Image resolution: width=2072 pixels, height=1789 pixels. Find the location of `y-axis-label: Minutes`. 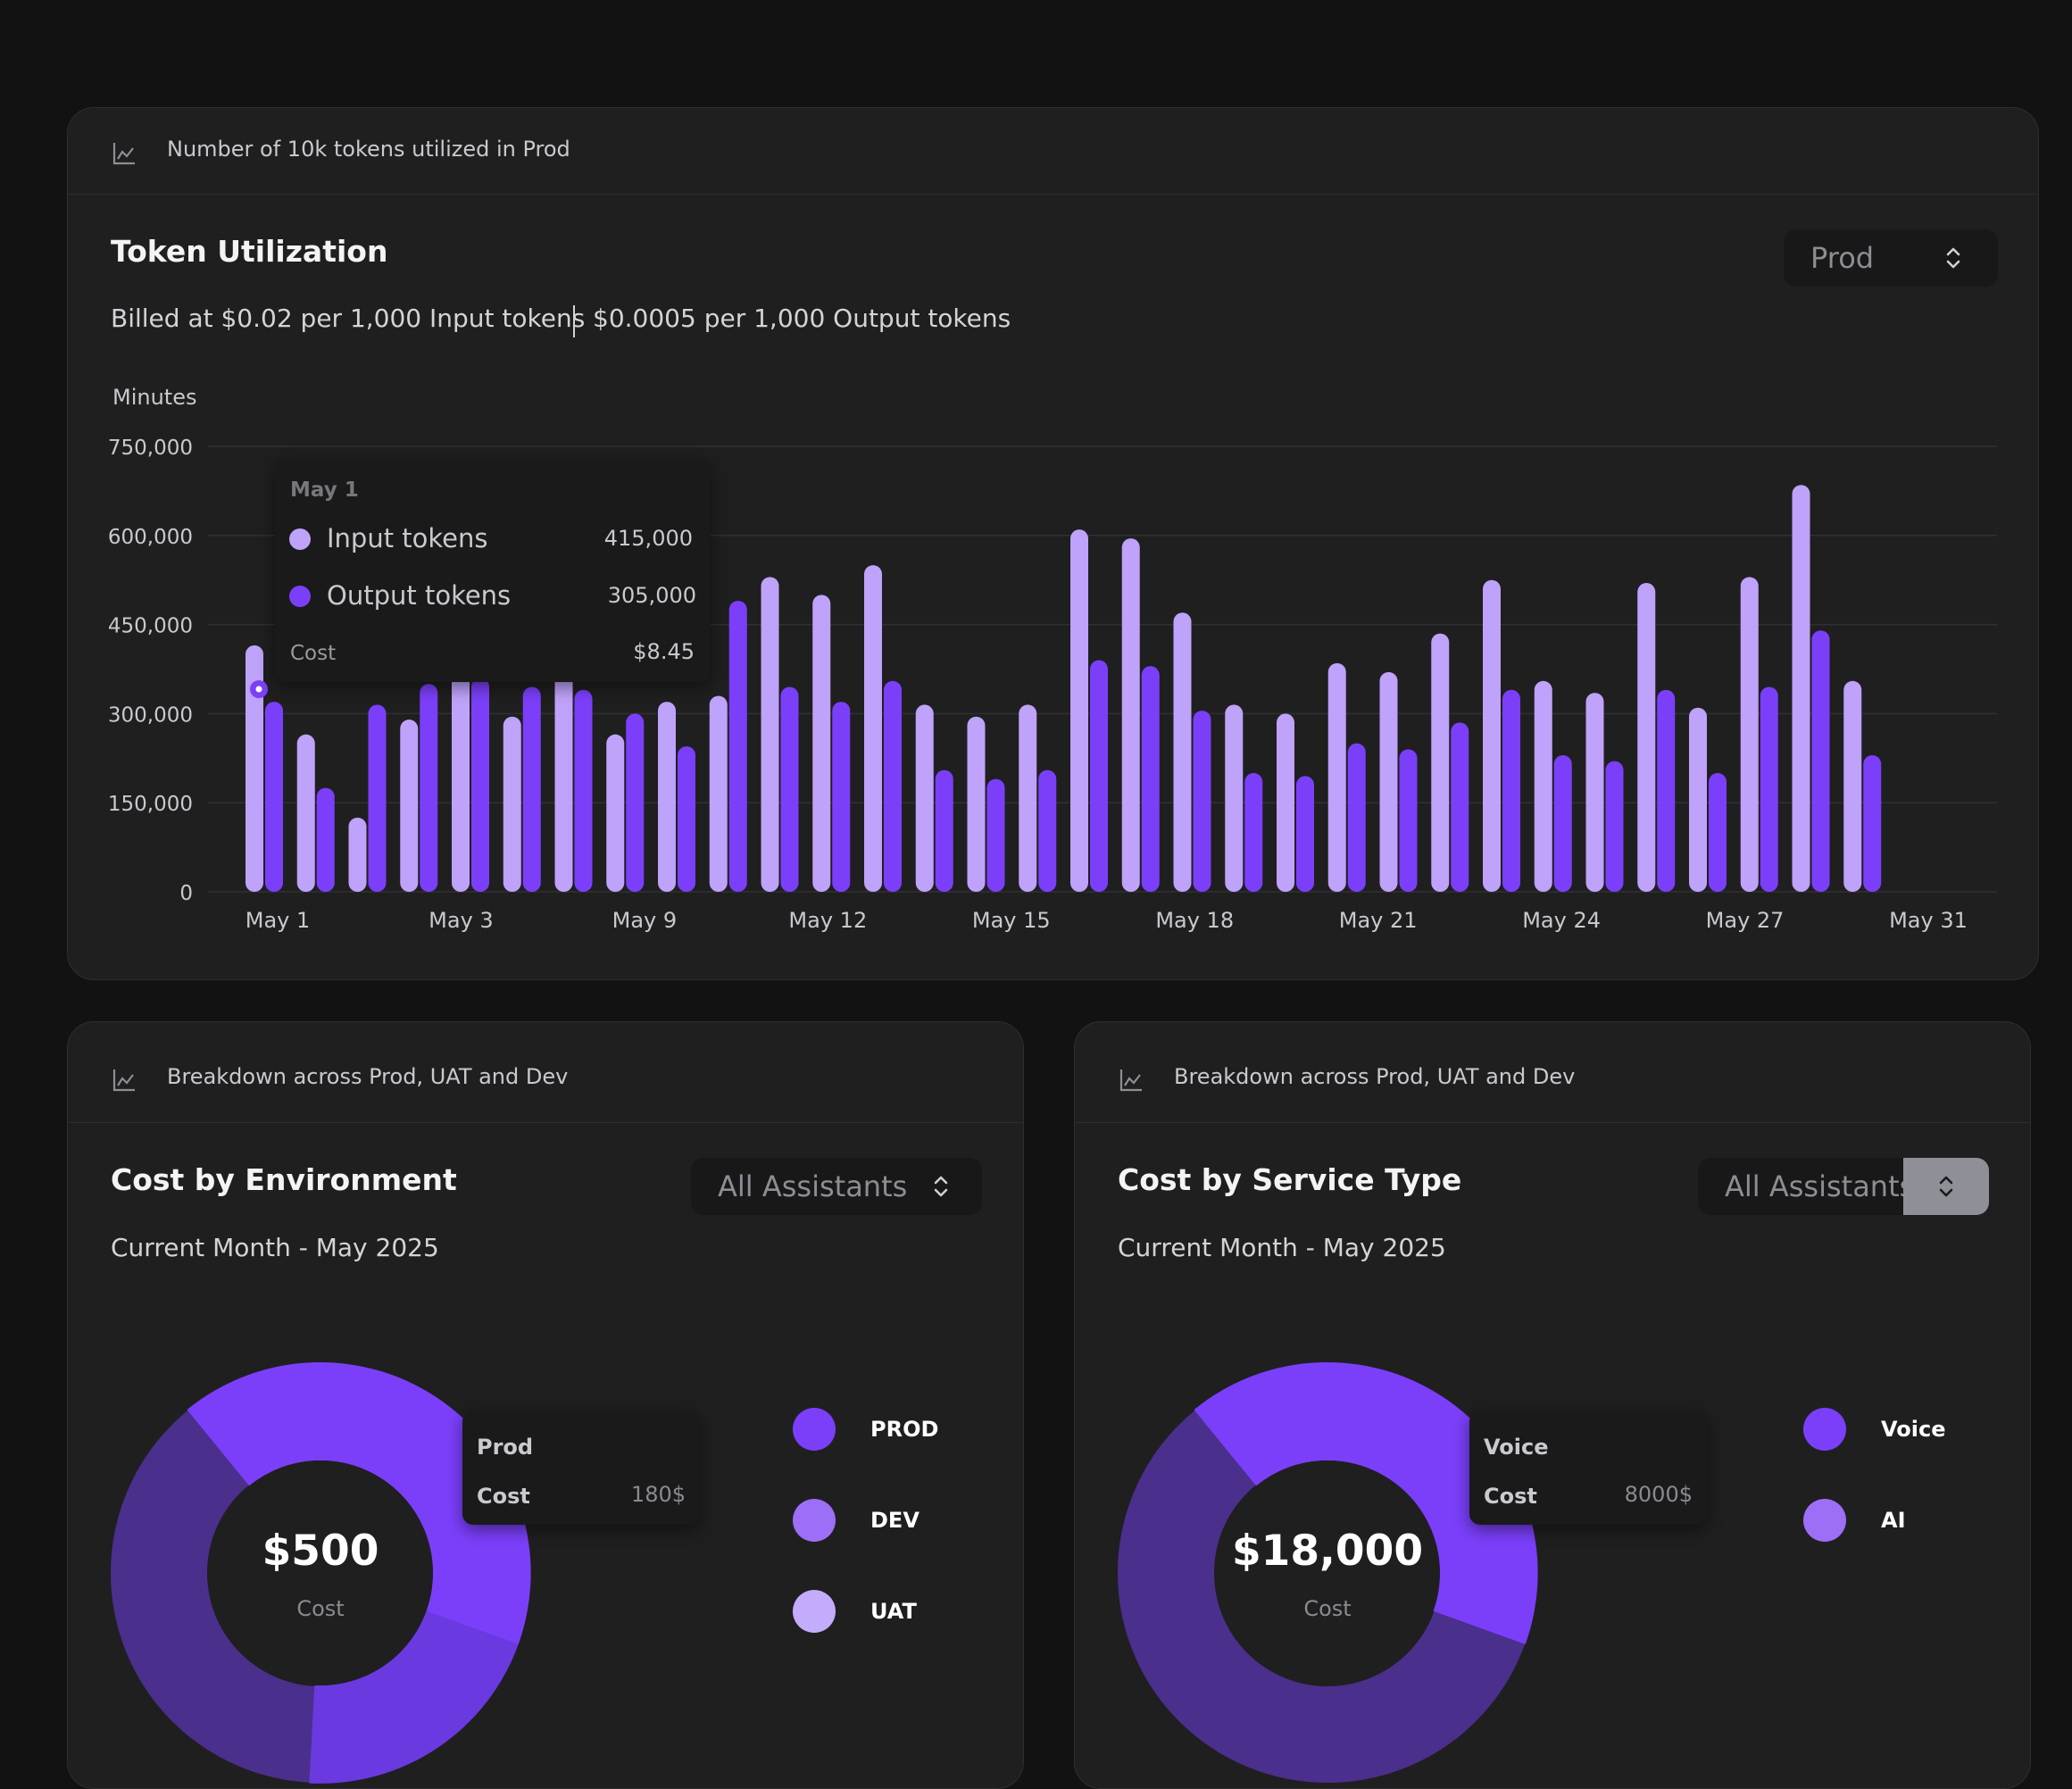

y-axis-label: Minutes is located at coordinates (154, 397).